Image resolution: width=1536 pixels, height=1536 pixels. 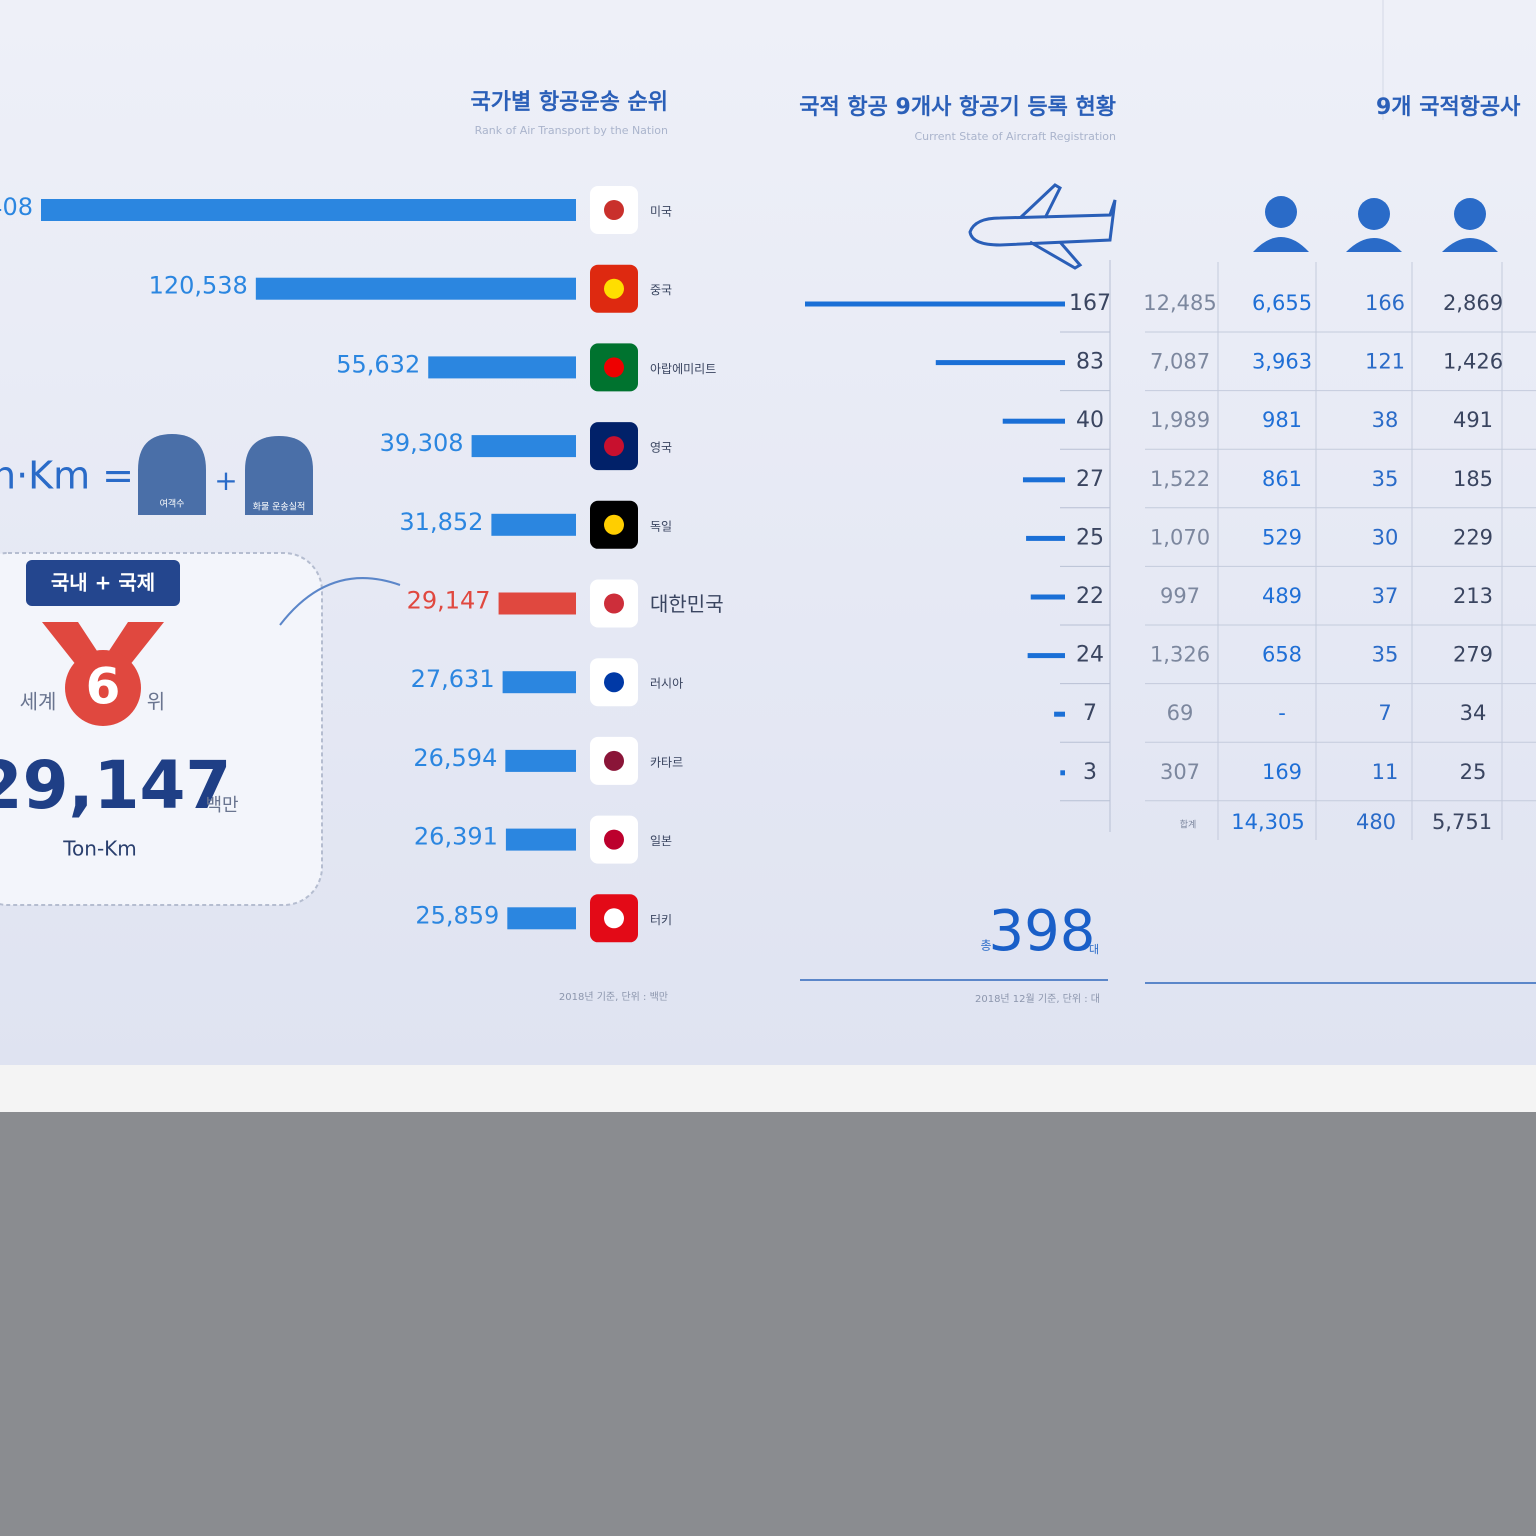 I want to click on rank-unit: 백만, so click(x=221, y=805).